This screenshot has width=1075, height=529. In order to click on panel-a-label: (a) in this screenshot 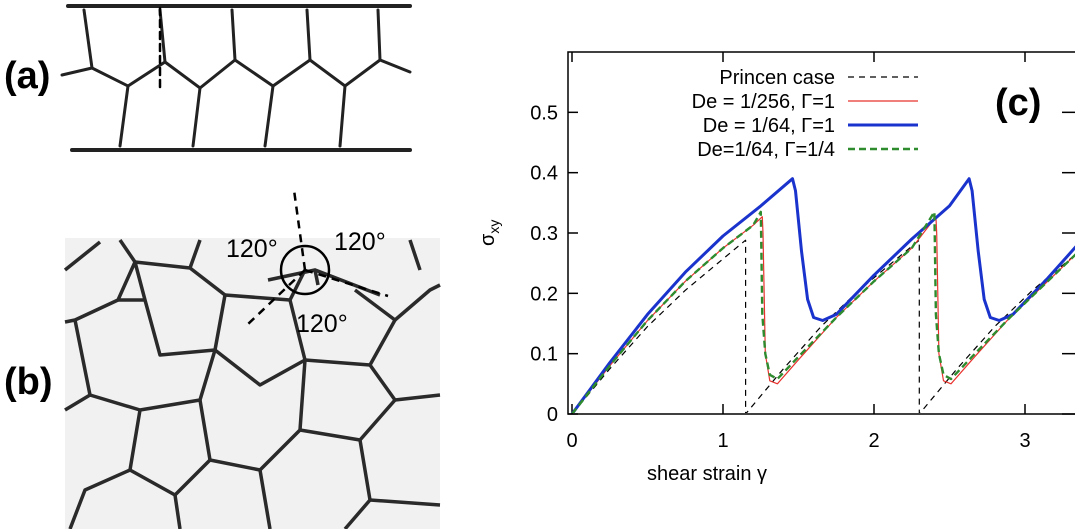, I will do `click(27, 76)`.